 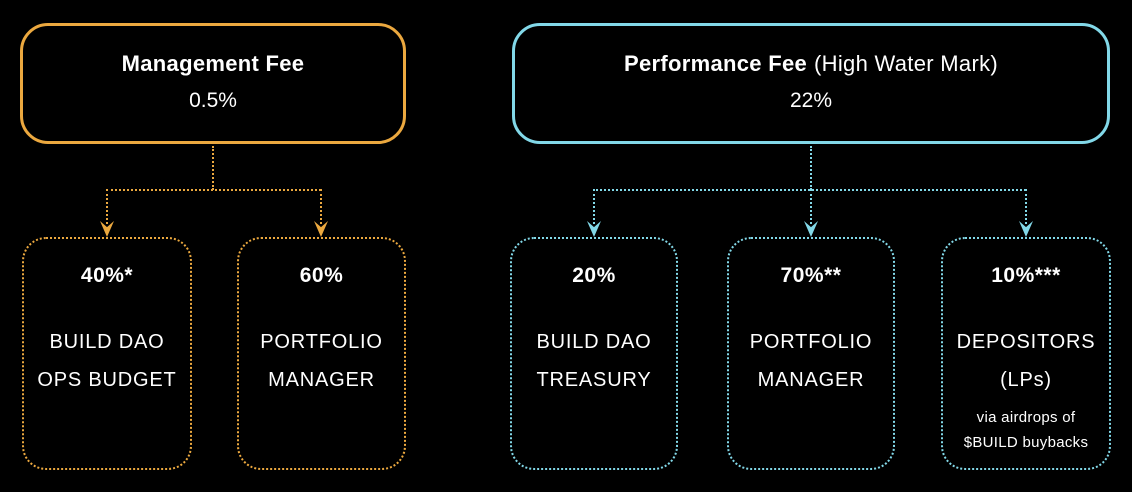 What do you see at coordinates (1026, 430) in the screenshot?
I see `allocation-note: via airdrops of $BUILD buybacks` at bounding box center [1026, 430].